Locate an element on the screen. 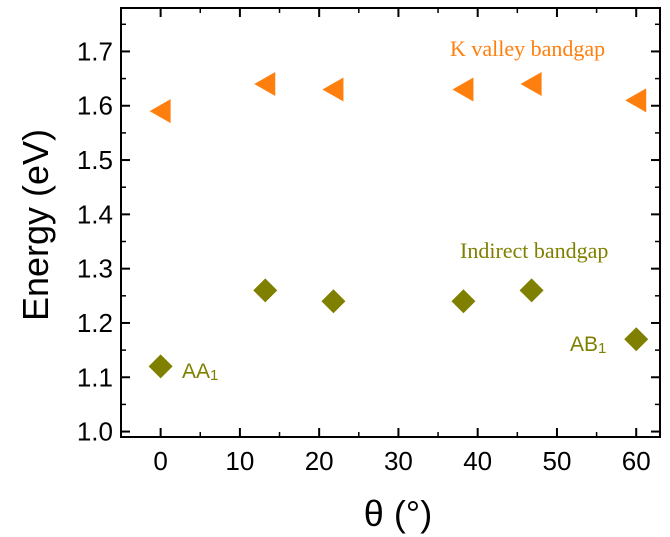  x-tick-label: 20 is located at coordinates (319, 461).